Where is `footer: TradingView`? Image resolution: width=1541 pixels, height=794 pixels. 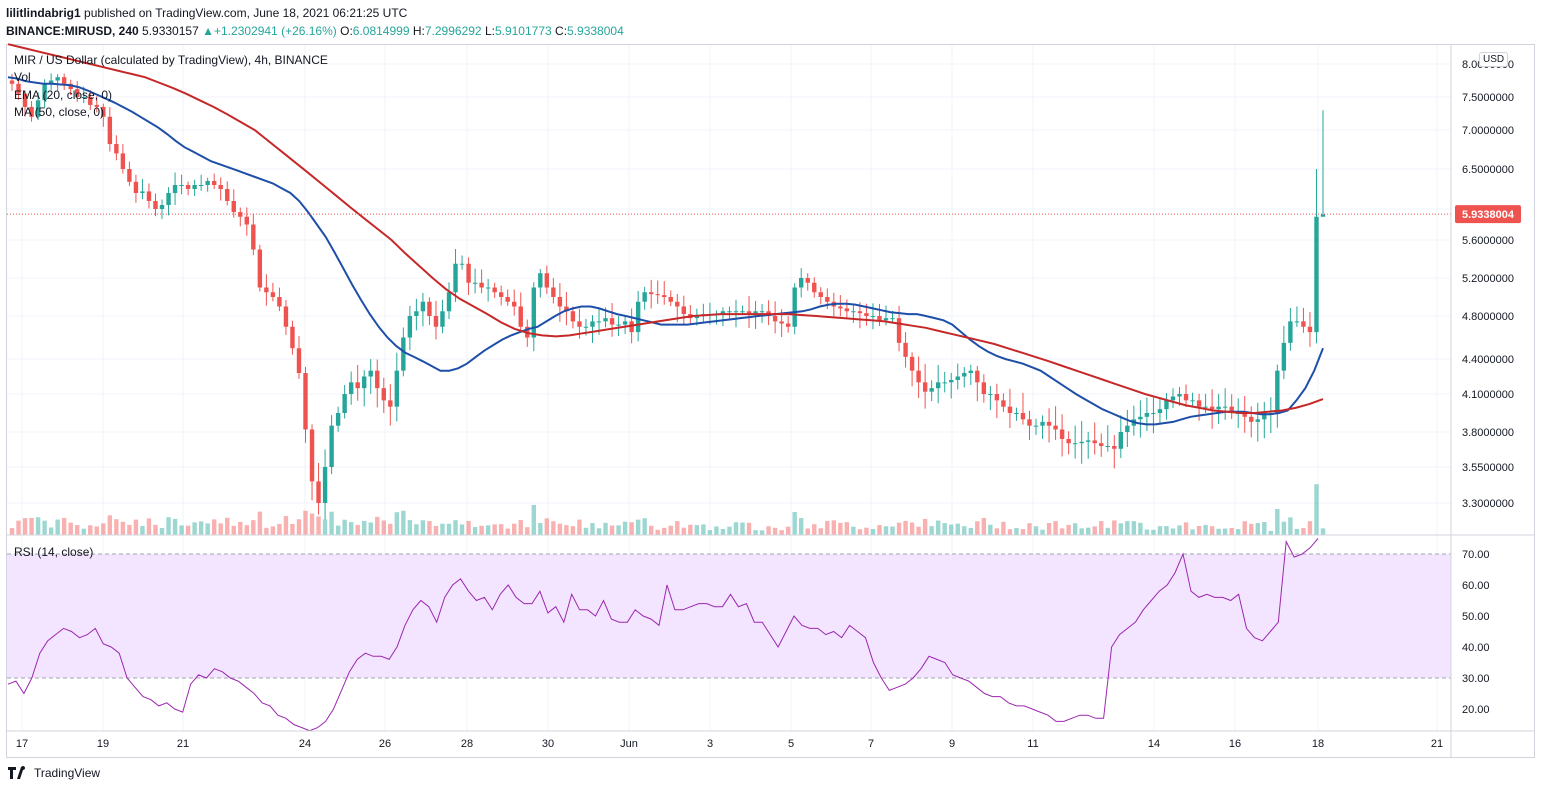
footer: TradingView is located at coordinates (54, 773).